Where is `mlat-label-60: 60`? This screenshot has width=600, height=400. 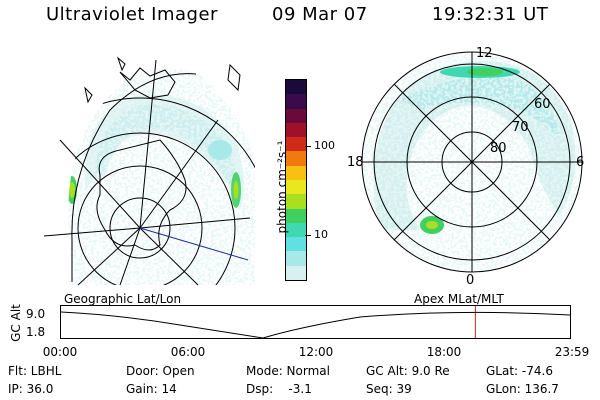
mlat-label-60: 60 is located at coordinates (542, 104).